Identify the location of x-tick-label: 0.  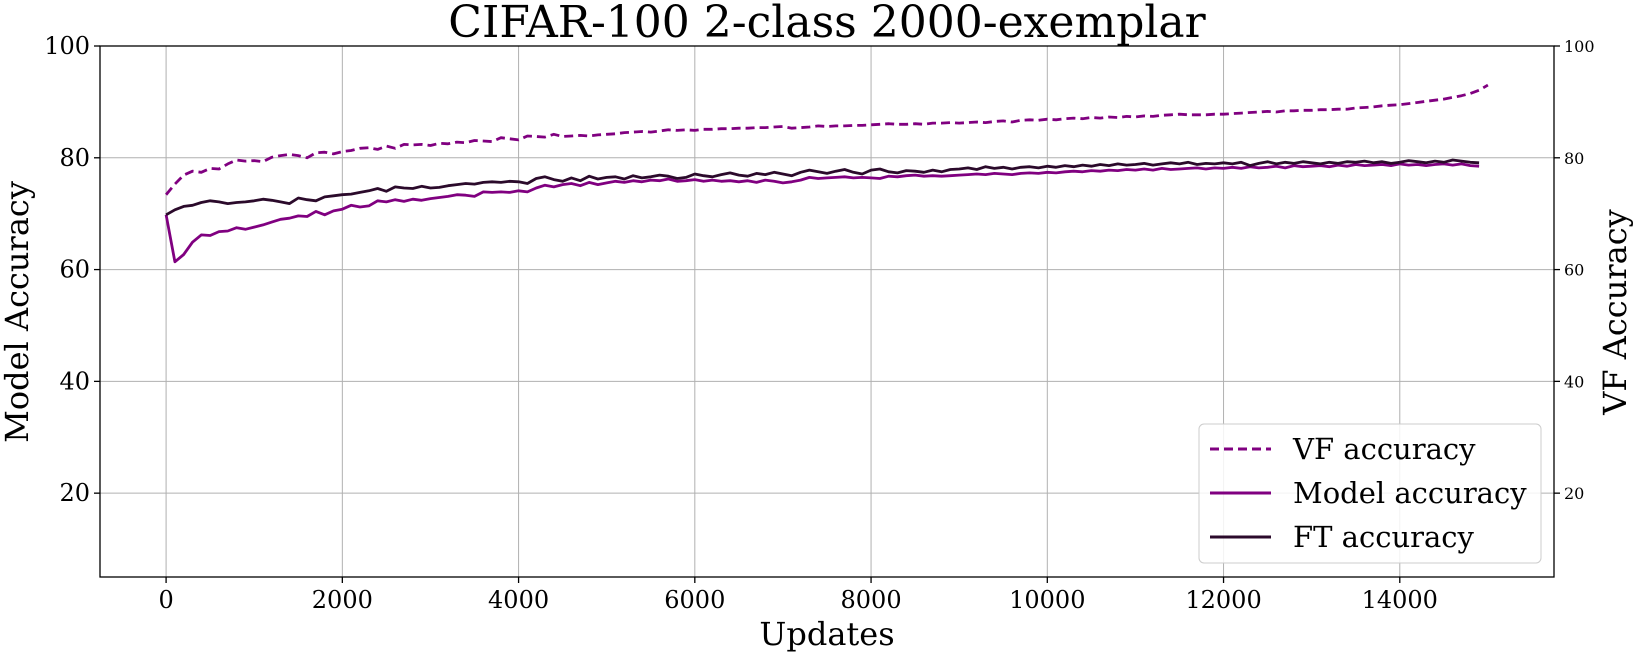
(165, 600).